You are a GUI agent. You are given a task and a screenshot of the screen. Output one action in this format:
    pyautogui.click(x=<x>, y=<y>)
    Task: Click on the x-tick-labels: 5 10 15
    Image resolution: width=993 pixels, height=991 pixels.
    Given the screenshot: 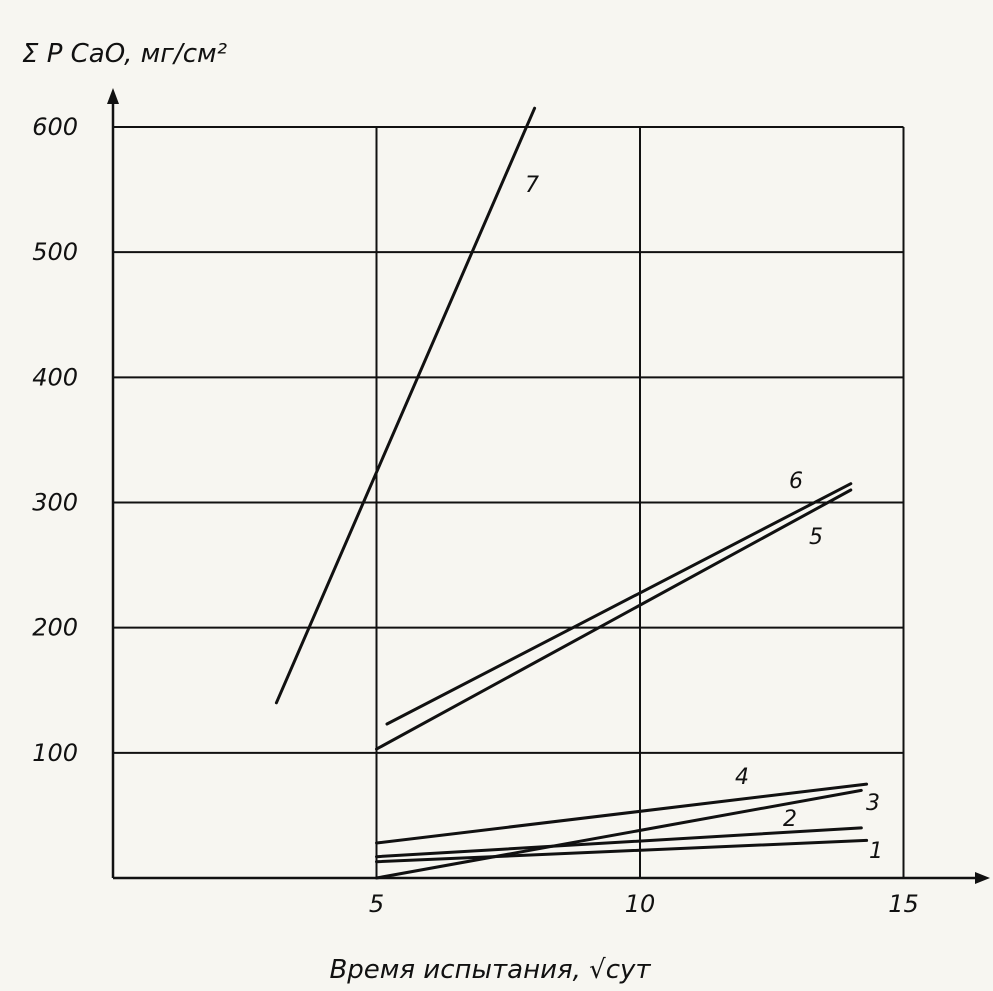 What is the action you would take?
    pyautogui.click(x=644, y=904)
    